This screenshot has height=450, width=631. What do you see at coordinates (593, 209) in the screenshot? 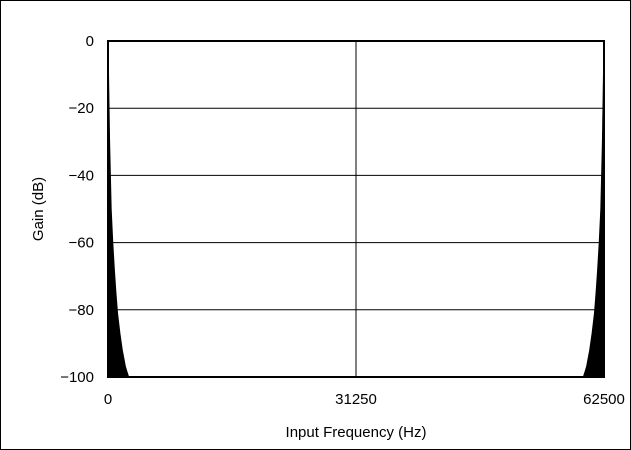
I see `response-spike-high` at bounding box center [593, 209].